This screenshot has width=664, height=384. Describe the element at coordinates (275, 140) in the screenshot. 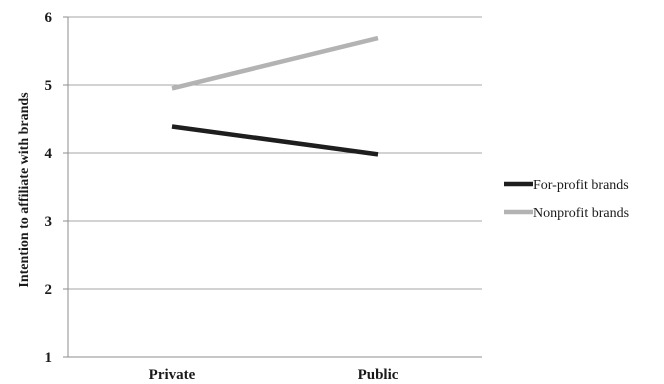

I see `series-line-for-profit` at that location.